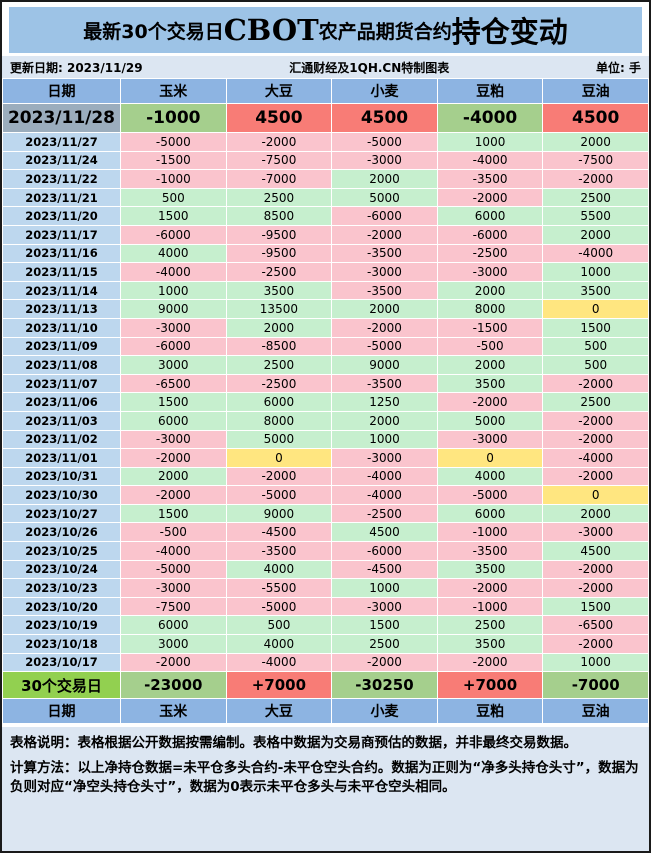 This screenshot has width=651, height=853. Describe the element at coordinates (327, 743) in the screenshot. I see `note-description-text: 表格根据公开数据按需编制。表格中数据为交易商预估的数据，并非最终交易数据。` at that location.